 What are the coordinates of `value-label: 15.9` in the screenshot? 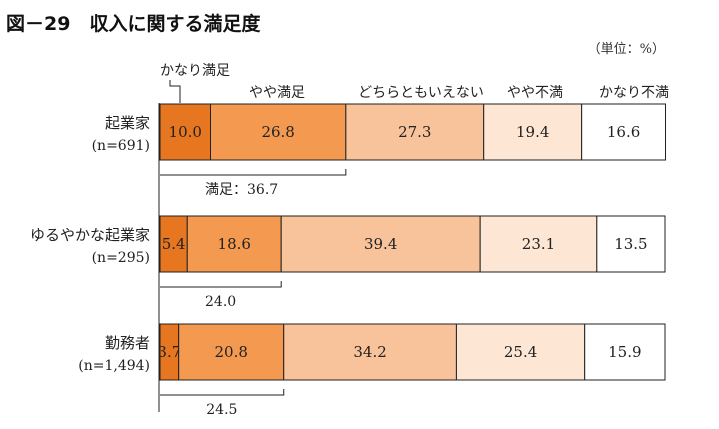 It's located at (624, 352).